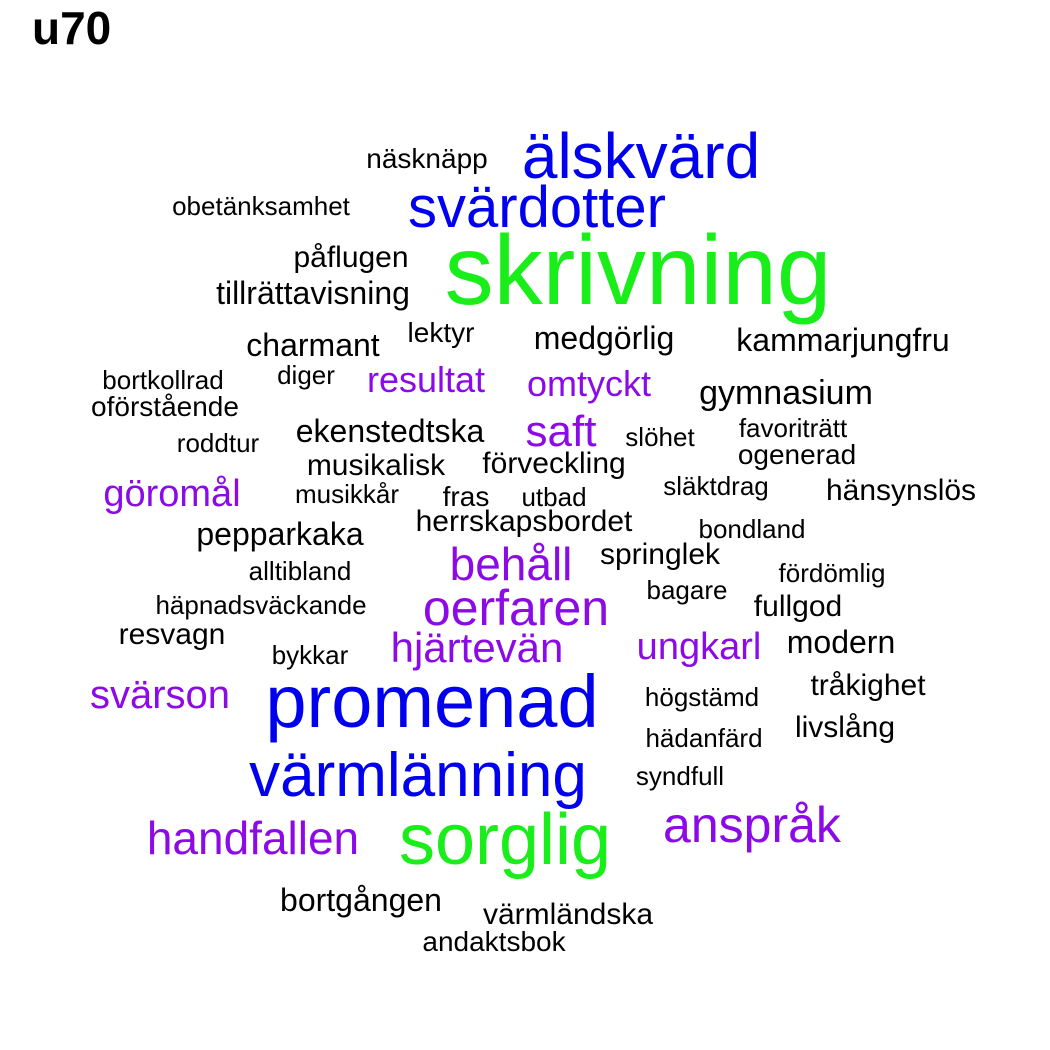  What do you see at coordinates (432, 701) in the screenshot?
I see `word-cloud-word: promenad` at bounding box center [432, 701].